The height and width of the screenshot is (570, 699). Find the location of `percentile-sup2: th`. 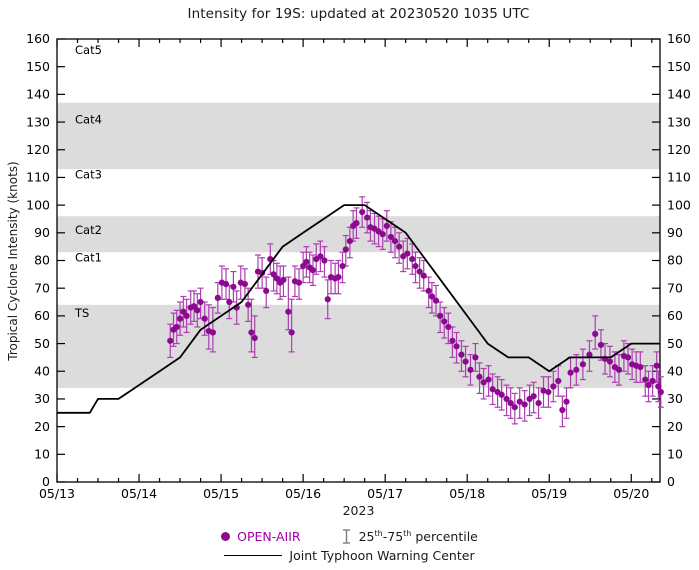

percentile-sup2: th is located at coordinates (407, 533).